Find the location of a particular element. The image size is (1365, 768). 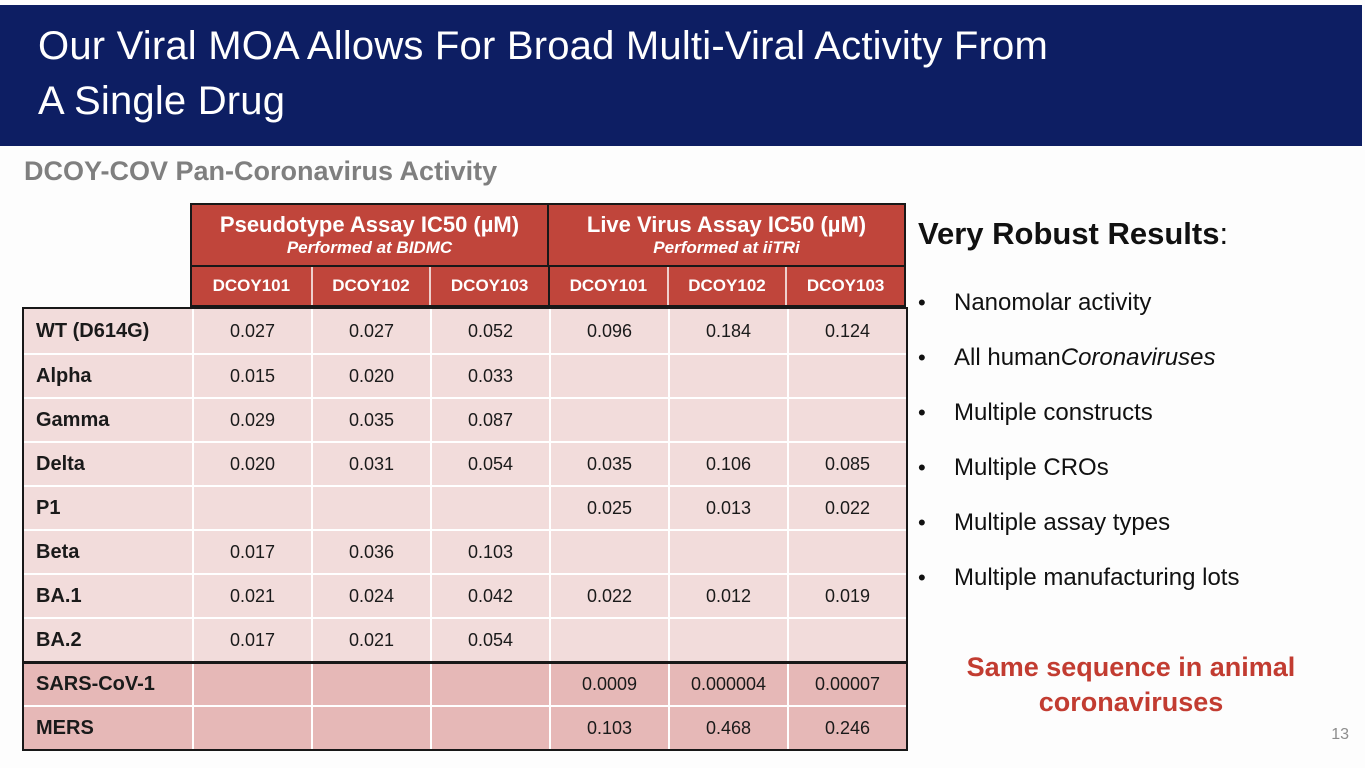

bullet-text: Multiple CROs is located at coordinates (1031, 467).